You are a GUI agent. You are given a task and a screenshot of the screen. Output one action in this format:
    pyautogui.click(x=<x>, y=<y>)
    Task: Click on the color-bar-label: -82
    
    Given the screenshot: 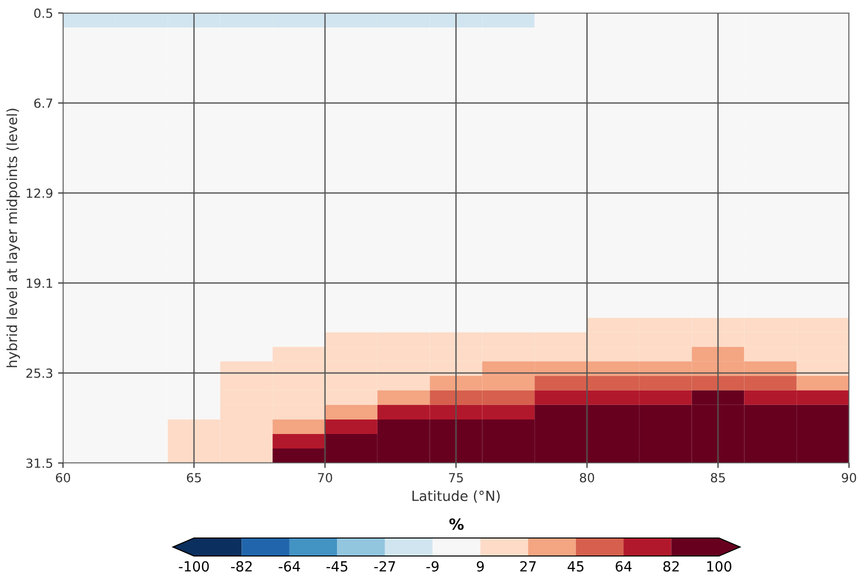 What is the action you would take?
    pyautogui.click(x=241, y=566)
    